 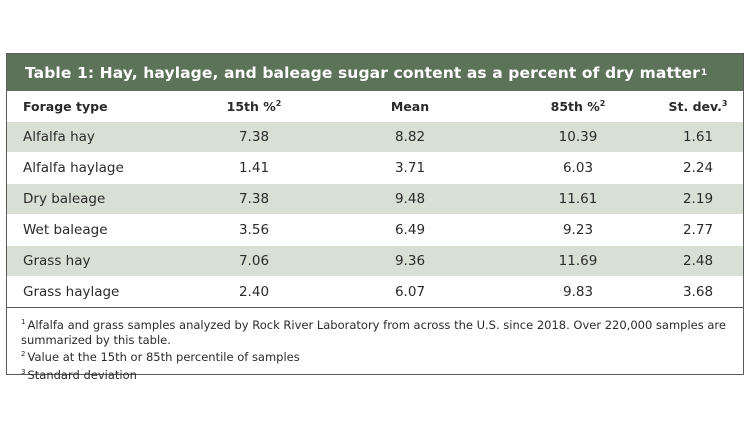 I want to click on footnote-3: 3 Standard deviation, so click(x=377, y=374).